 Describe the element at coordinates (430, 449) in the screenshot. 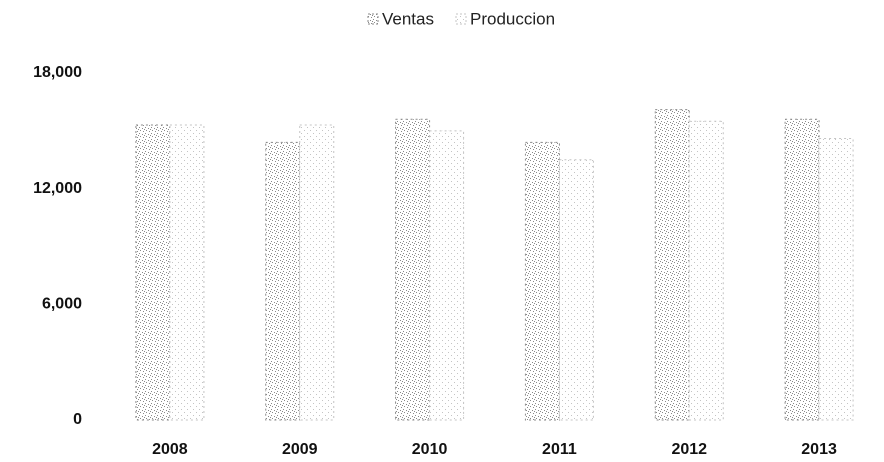

I see `x-tick-label: 2010` at that location.